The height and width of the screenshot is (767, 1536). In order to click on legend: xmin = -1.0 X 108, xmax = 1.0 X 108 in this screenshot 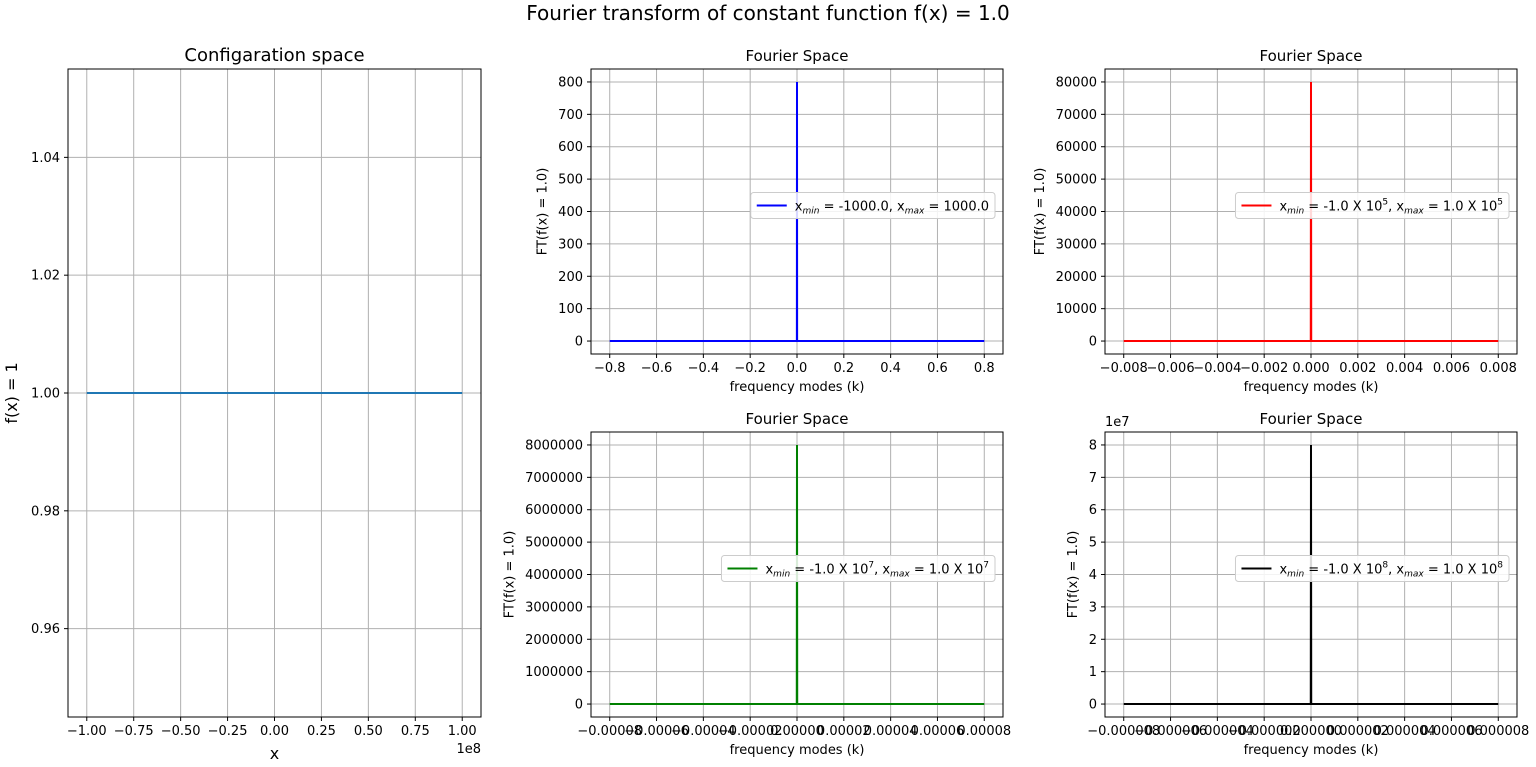, I will do `click(1372, 568)`.